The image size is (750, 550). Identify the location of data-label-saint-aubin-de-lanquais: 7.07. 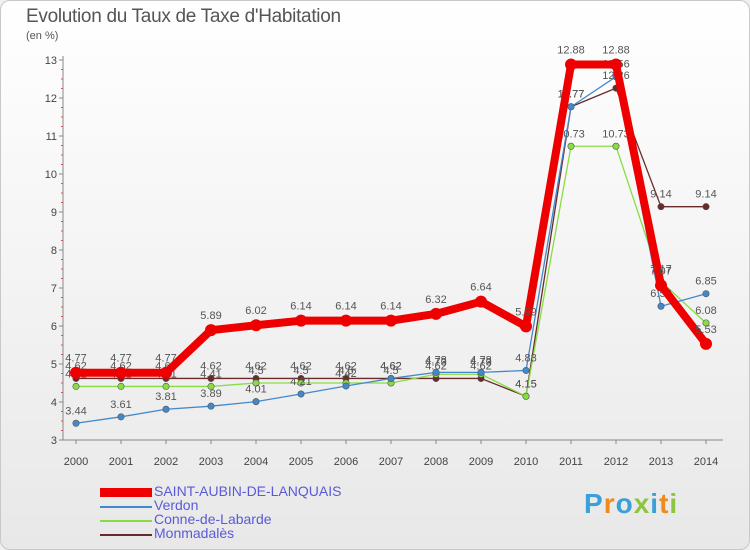
(660, 271).